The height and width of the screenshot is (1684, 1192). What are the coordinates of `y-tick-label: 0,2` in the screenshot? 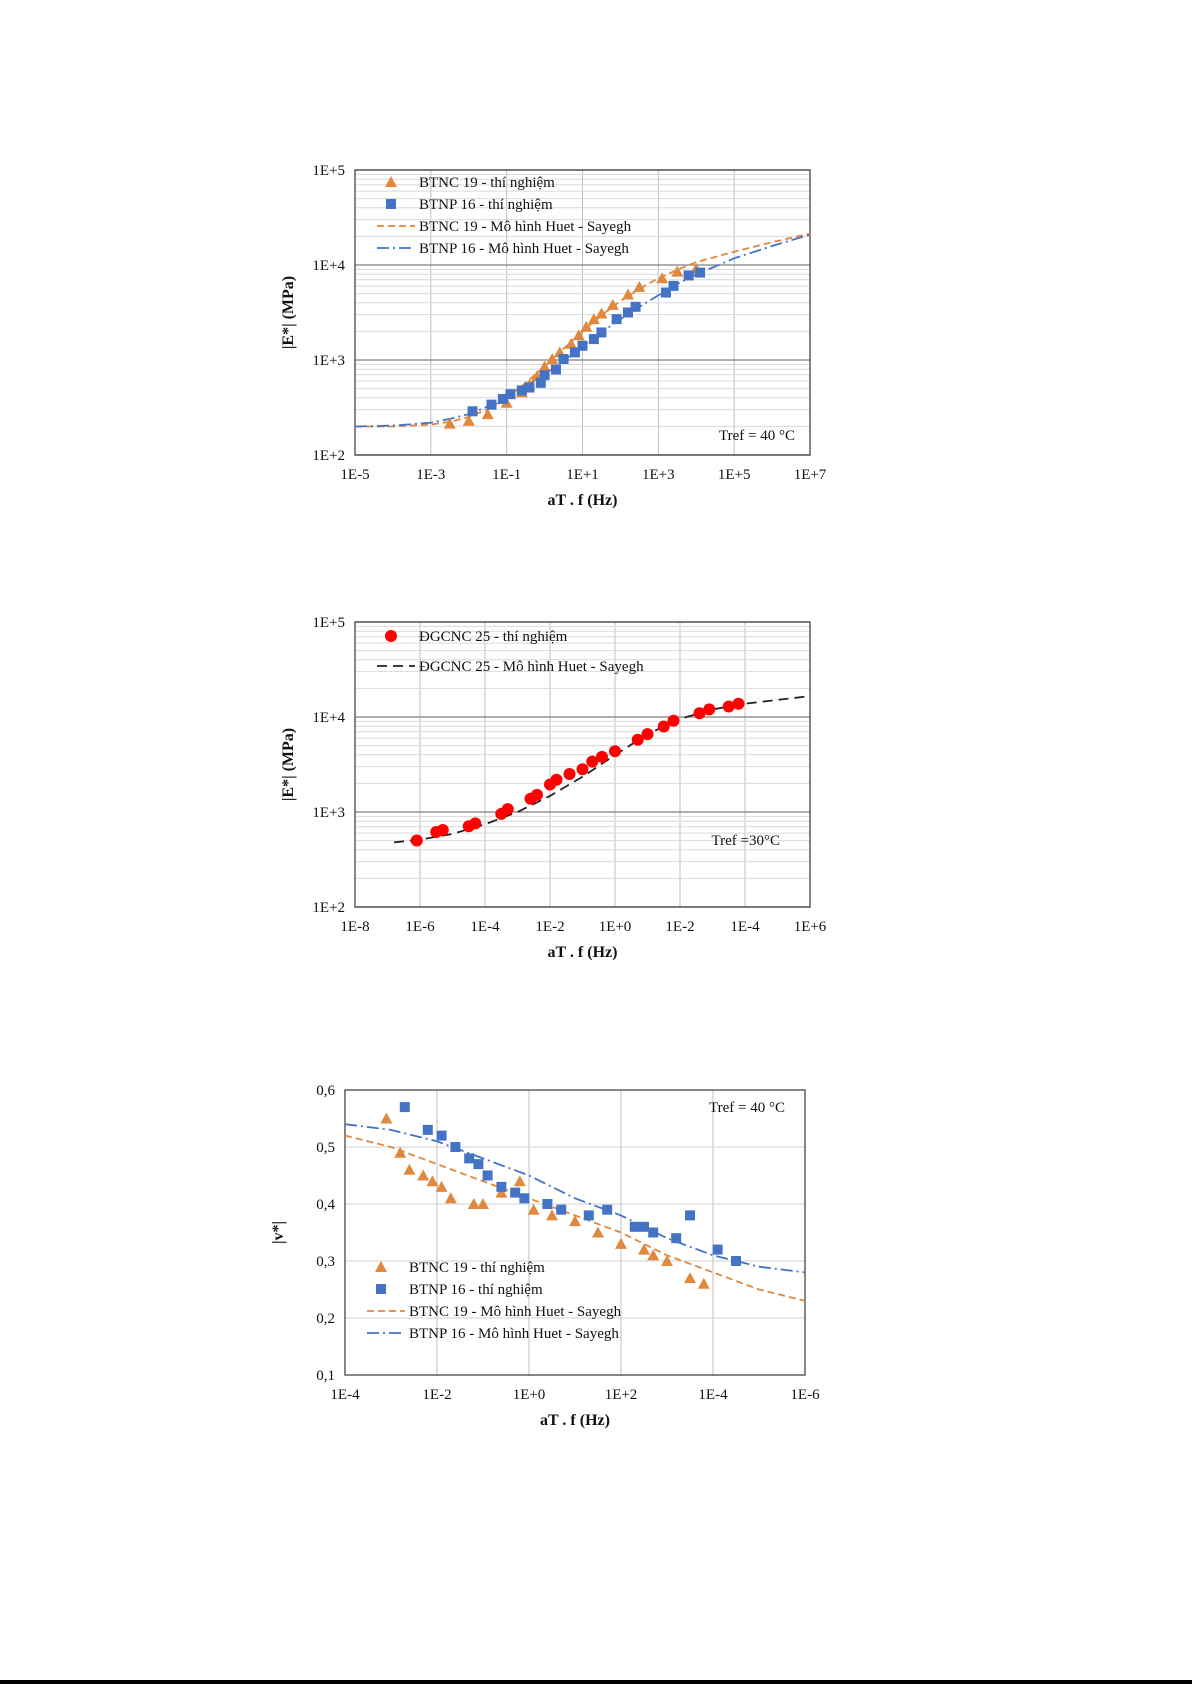 It's located at (325, 1319).